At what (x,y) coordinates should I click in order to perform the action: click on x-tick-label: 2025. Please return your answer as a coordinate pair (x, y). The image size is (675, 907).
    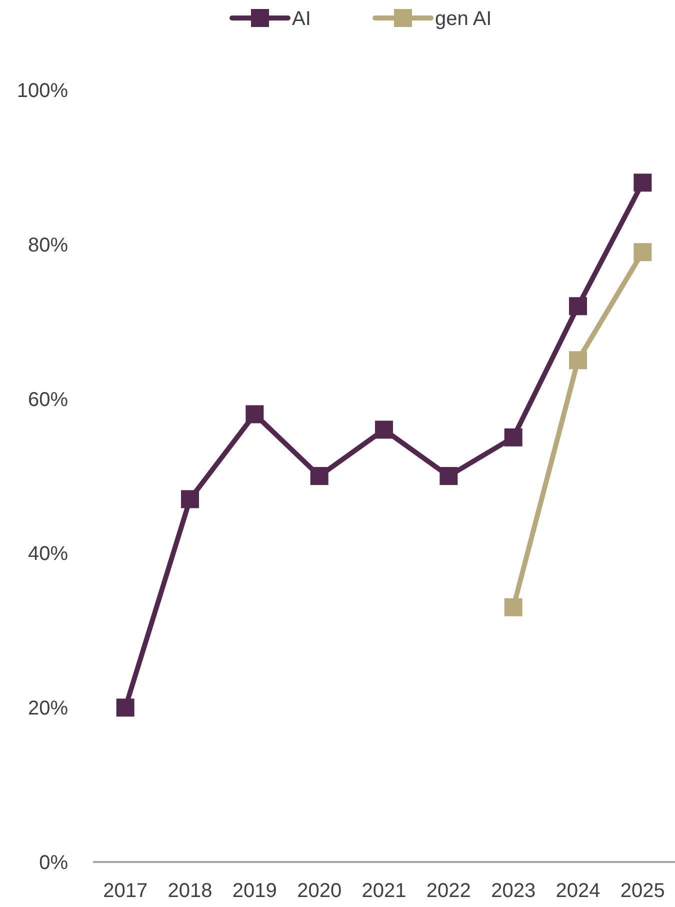
    Looking at the image, I should click on (642, 891).